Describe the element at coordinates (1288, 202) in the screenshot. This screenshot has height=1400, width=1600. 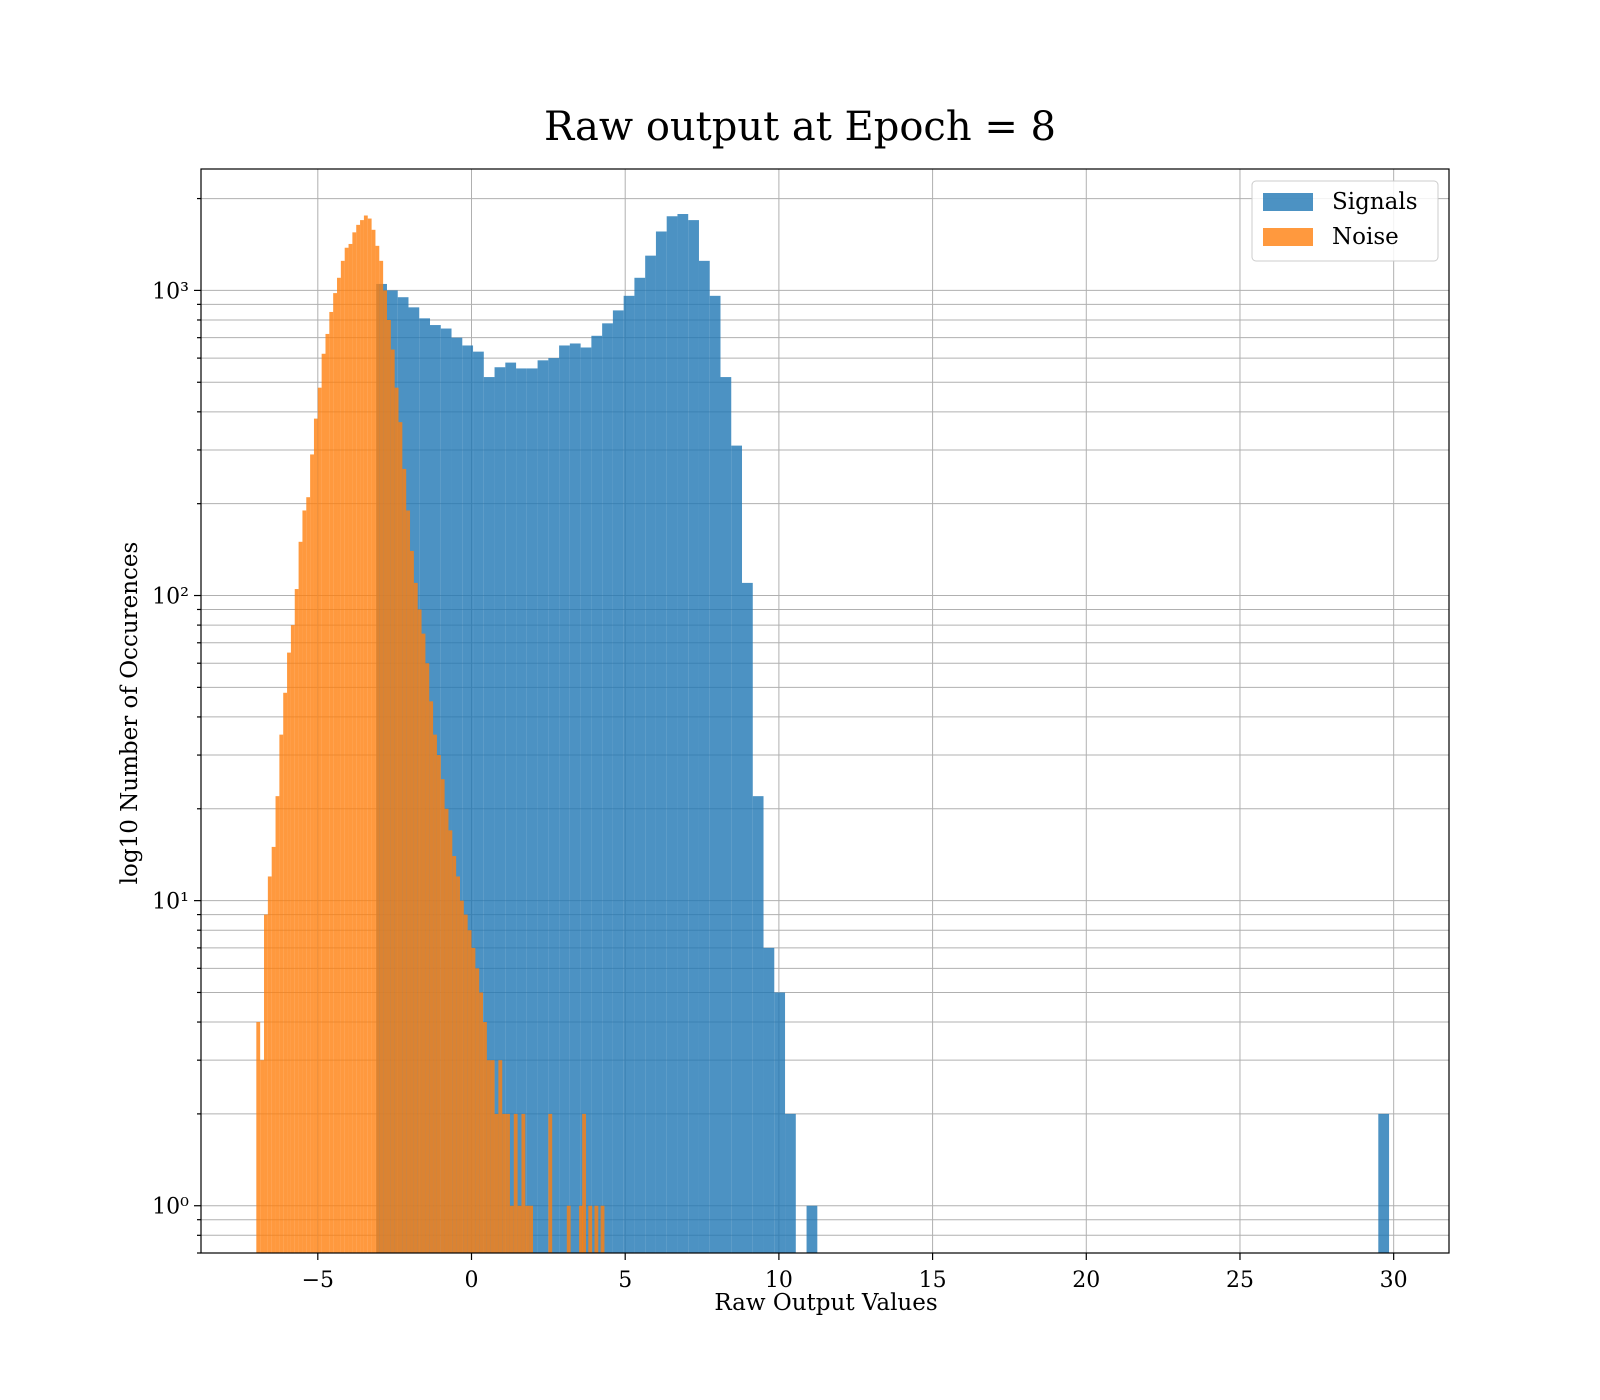
I see `legend-swatch-signals` at that location.